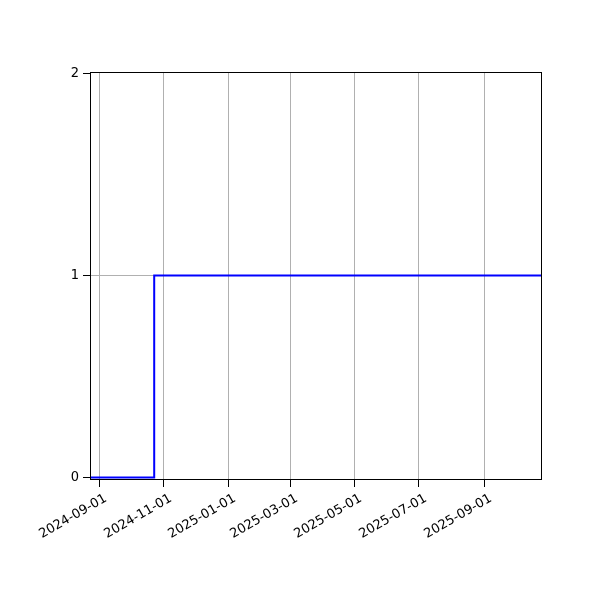 This screenshot has height=600, width=600. Describe the element at coordinates (458, 516) in the screenshot. I see `x-tick-label: 2025-09-01` at that location.